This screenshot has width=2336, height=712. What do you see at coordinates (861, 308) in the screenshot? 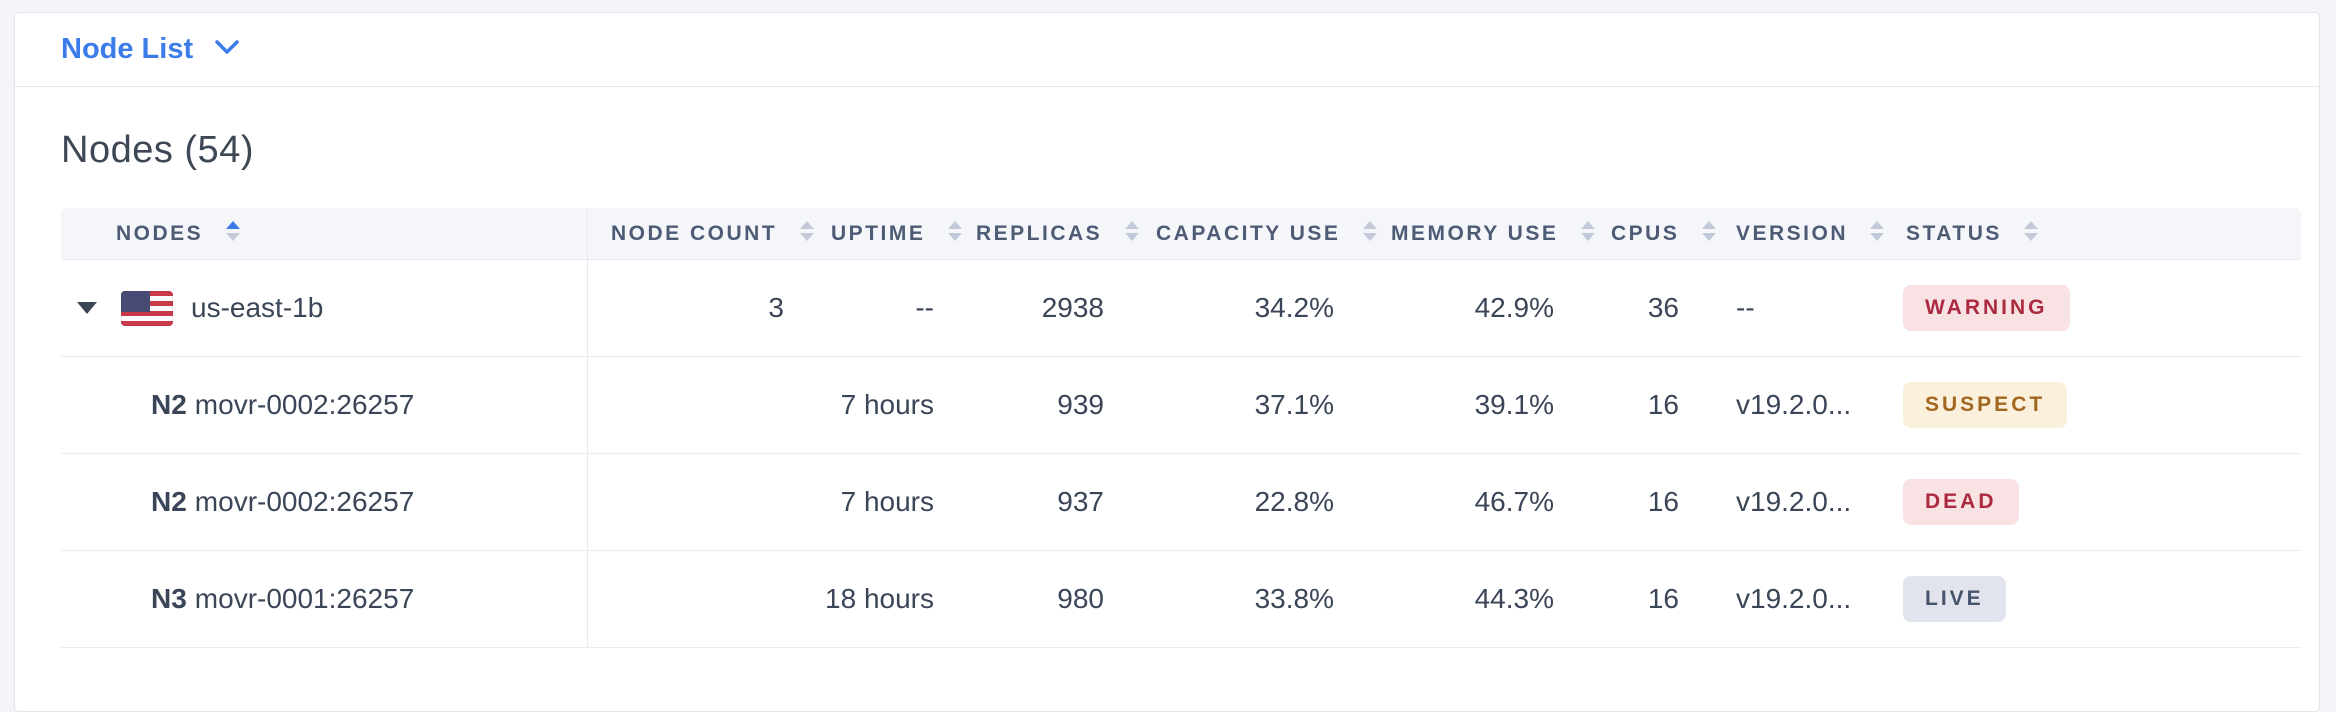
I see `cell-uptime: --` at bounding box center [861, 308].